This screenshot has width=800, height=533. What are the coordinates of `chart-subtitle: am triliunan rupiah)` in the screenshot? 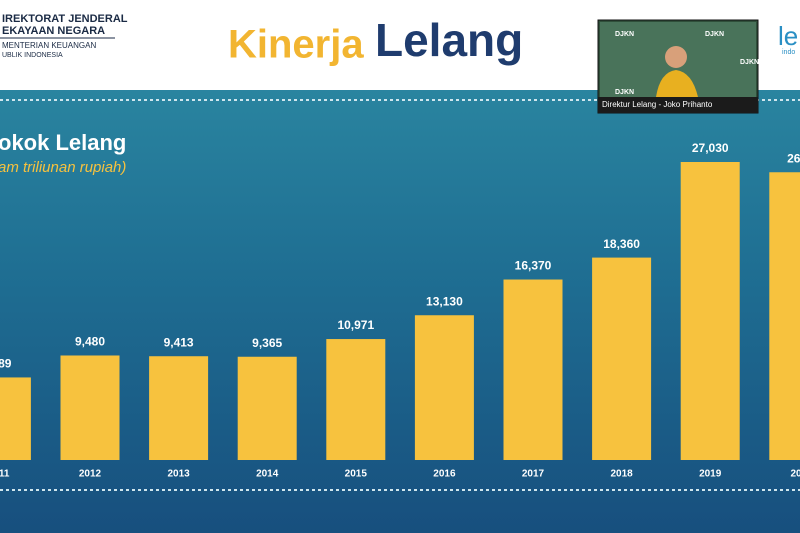 It's located at (63, 167).